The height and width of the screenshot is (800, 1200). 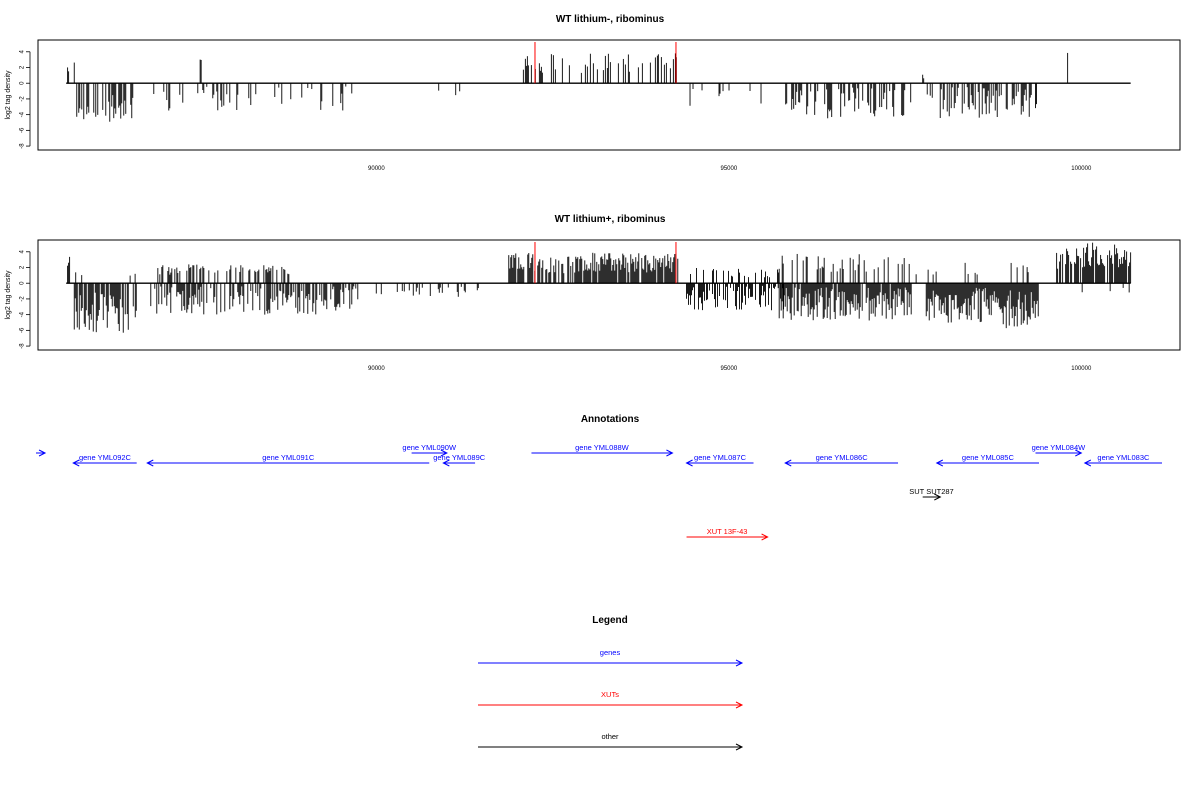 I want to click on annotation-label: XUT 13F-43, so click(x=727, y=531).